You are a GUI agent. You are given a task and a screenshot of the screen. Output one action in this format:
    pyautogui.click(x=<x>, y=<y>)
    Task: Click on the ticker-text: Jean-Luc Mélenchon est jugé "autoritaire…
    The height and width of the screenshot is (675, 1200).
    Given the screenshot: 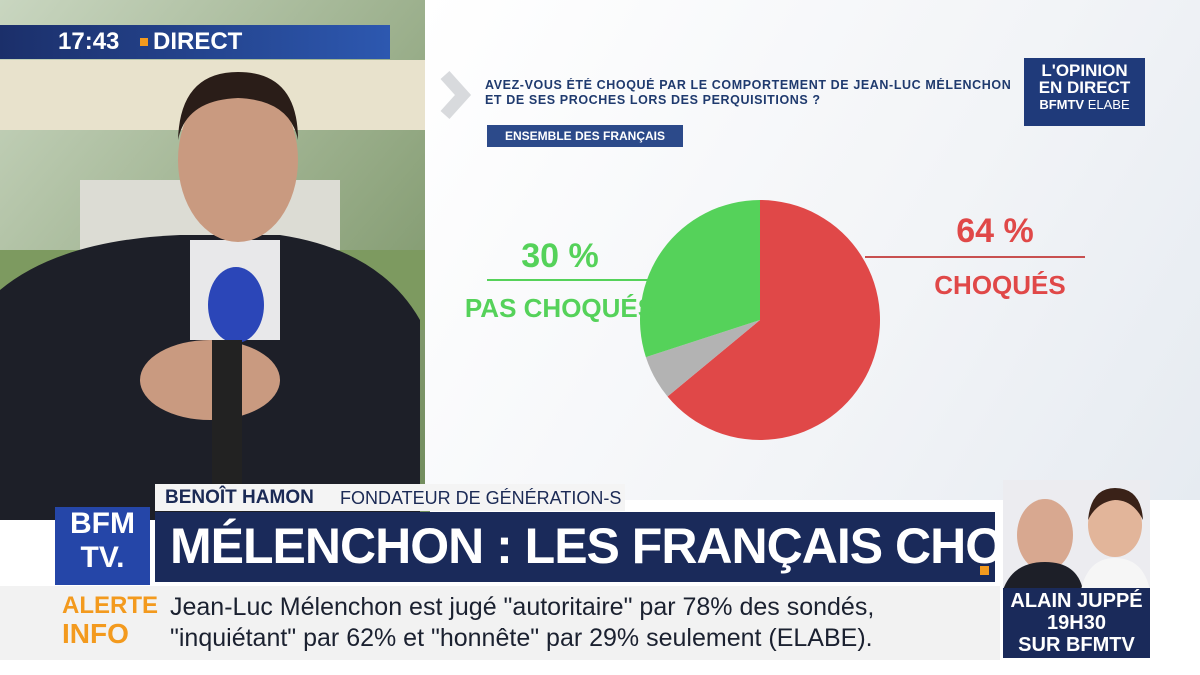 What is the action you would take?
    pyautogui.click(x=522, y=623)
    